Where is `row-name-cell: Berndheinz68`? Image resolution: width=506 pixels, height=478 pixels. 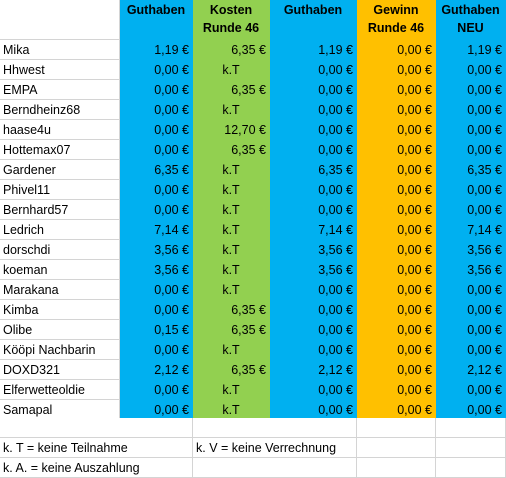 row-name-cell: Berndheinz68 is located at coordinates (60, 110).